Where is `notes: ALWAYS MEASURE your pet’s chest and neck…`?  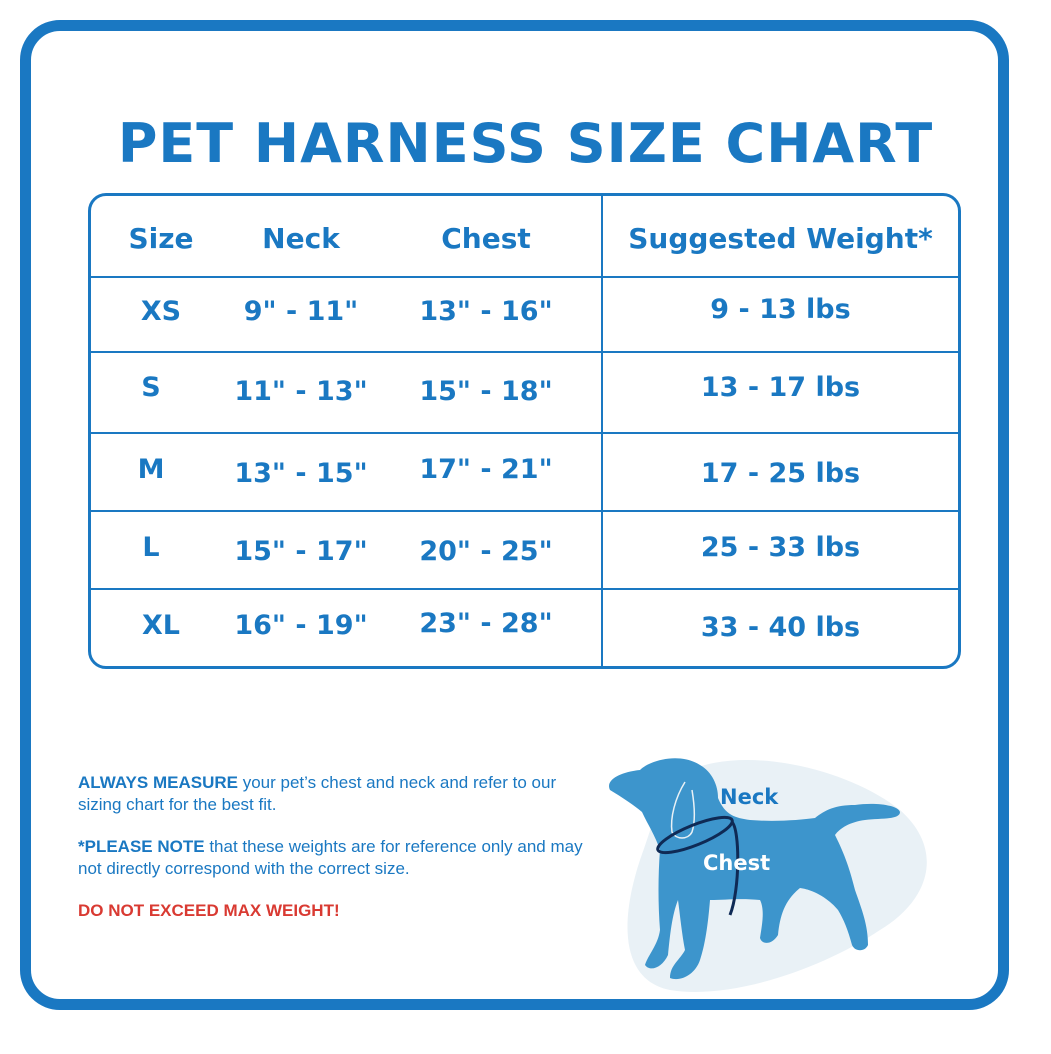
notes: ALWAYS MEASURE your pet’s chest and neck… is located at coordinates (338, 857).